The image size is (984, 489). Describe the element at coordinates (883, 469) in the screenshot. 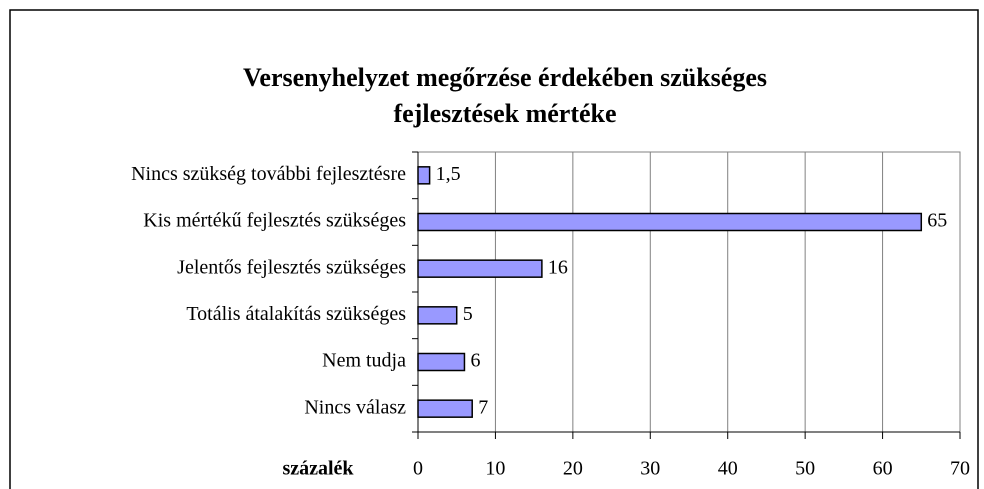

I see `x-tick-label: 60` at that location.